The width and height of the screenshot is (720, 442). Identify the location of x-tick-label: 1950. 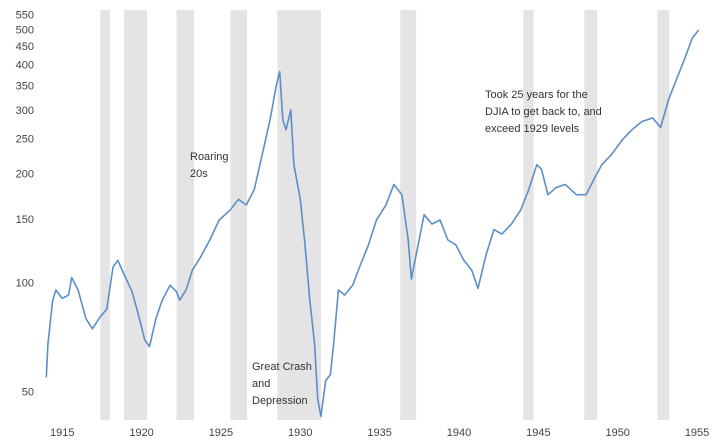
(617, 433).